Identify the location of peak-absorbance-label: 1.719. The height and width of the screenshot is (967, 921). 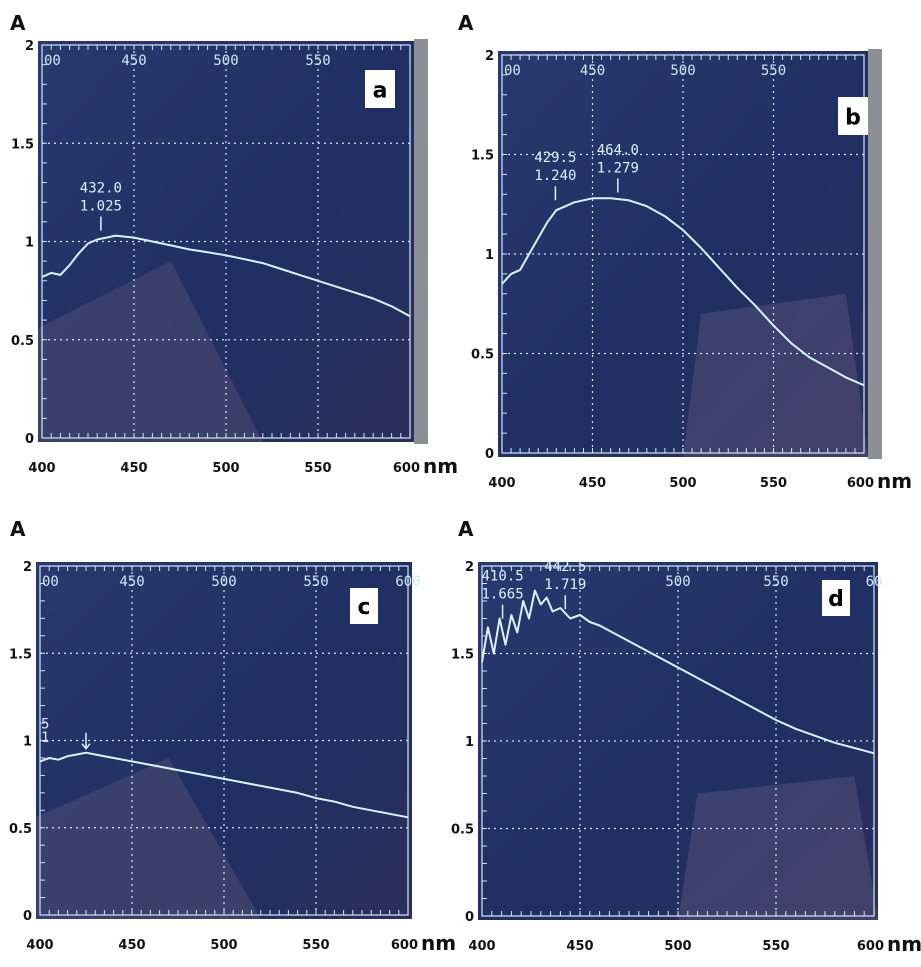
(565, 585).